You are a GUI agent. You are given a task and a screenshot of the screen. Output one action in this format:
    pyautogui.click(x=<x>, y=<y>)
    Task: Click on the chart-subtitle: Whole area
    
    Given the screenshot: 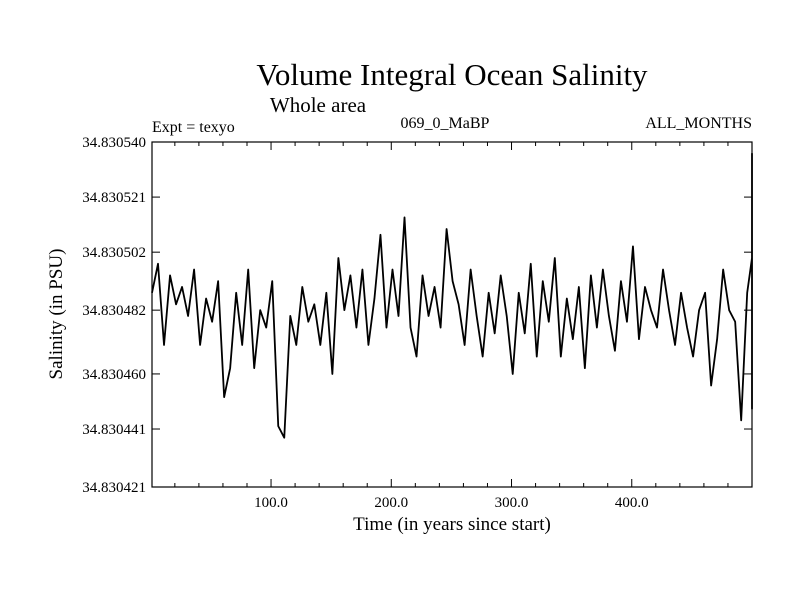 What is the action you would take?
    pyautogui.click(x=318, y=105)
    